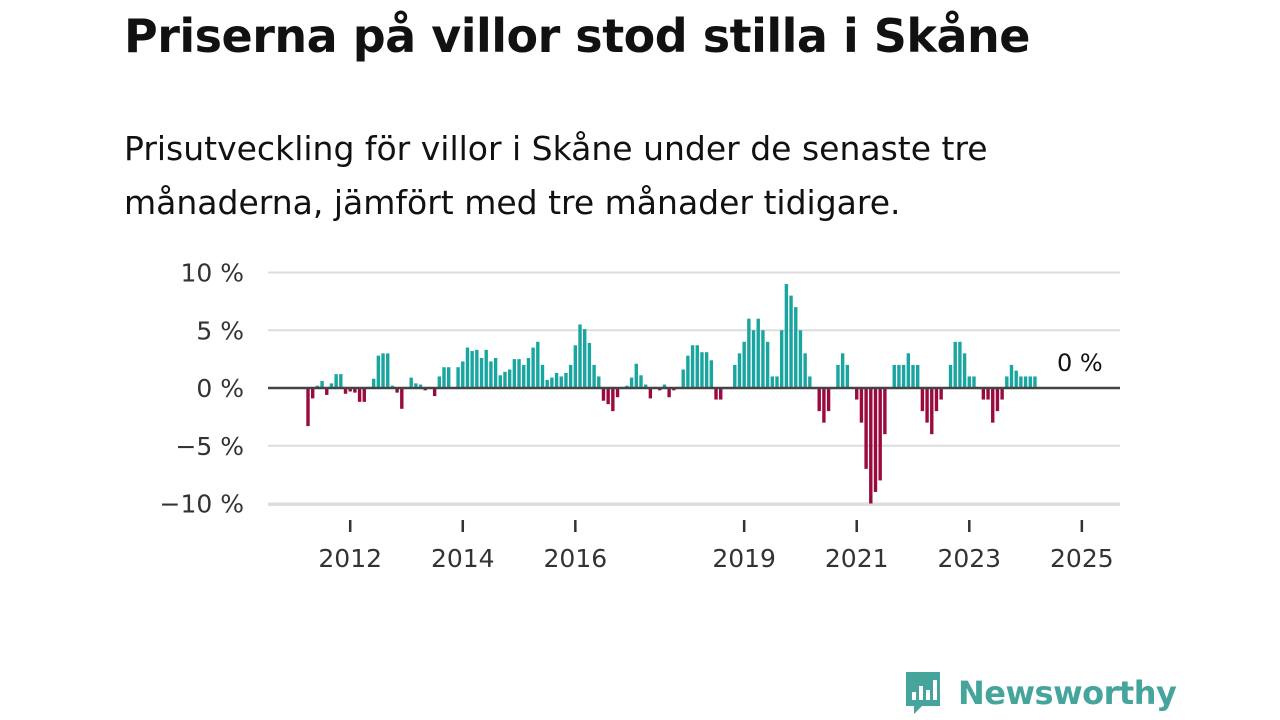 This screenshot has width=1280, height=720. I want to click on page-title: Priserna på villor stod stilla i Skåne, so click(577, 36).